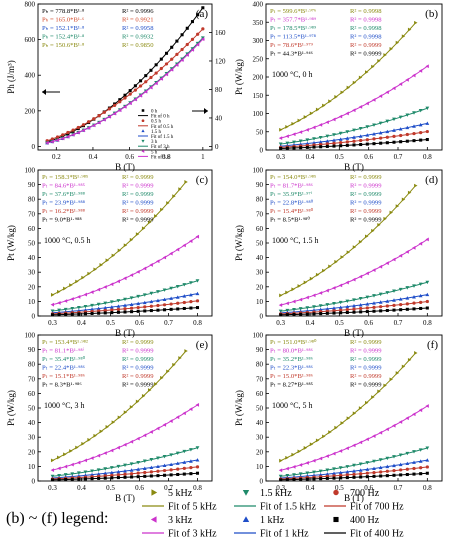  I want to click on condition-annotation: 1000 °C, 1.5 h, so click(295, 240).